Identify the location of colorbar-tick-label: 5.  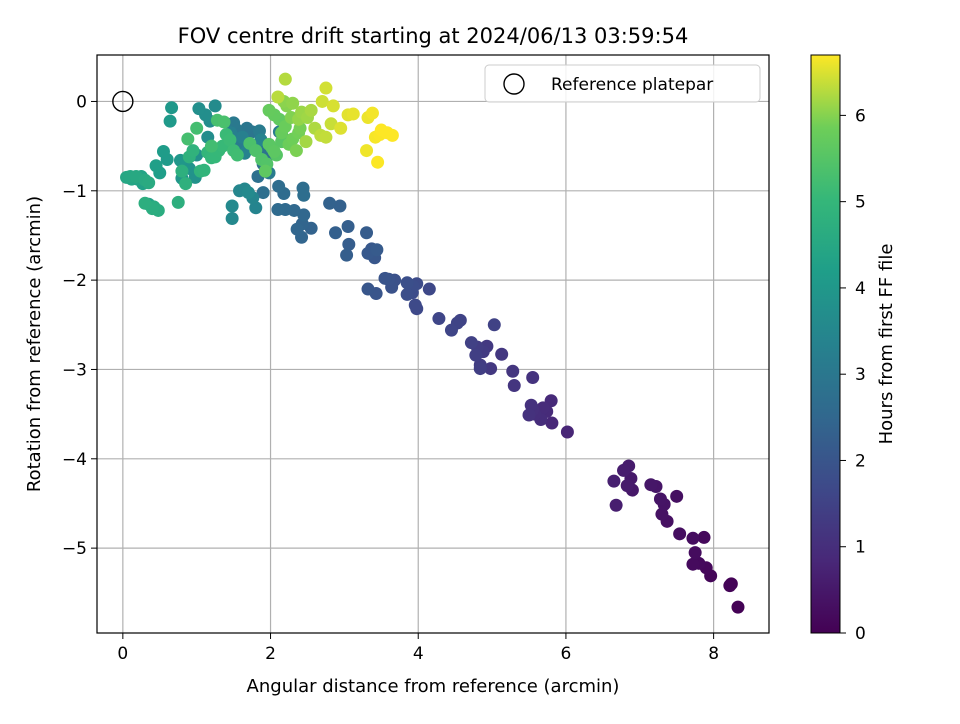
(860, 203).